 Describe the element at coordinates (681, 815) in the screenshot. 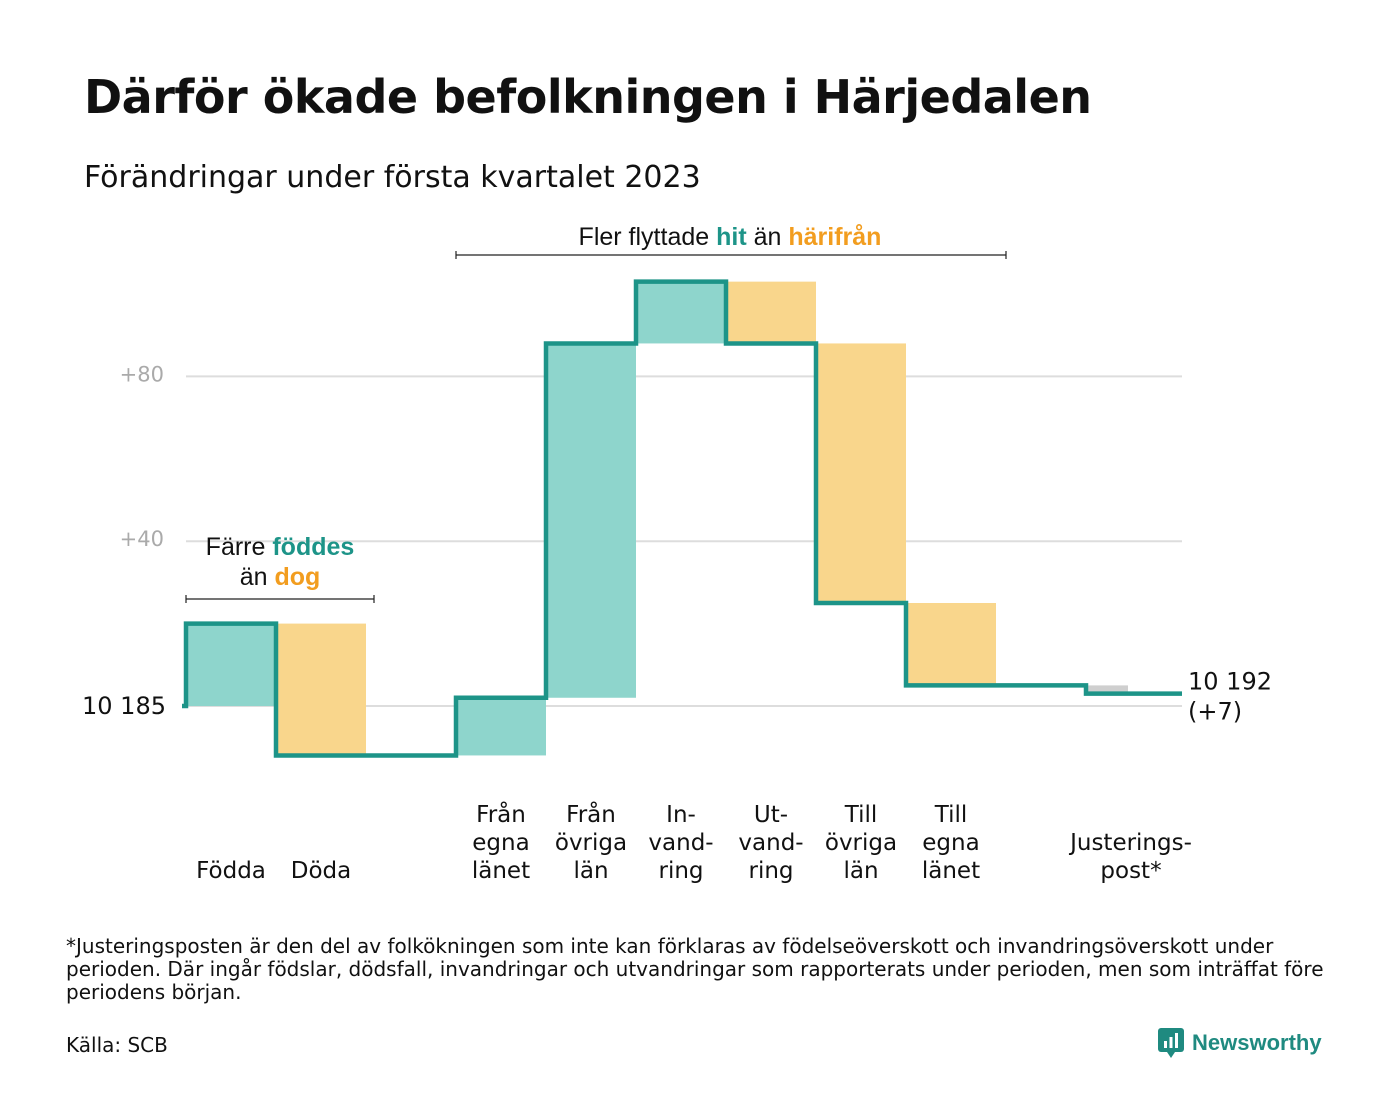

I see `category-label: In-` at that location.